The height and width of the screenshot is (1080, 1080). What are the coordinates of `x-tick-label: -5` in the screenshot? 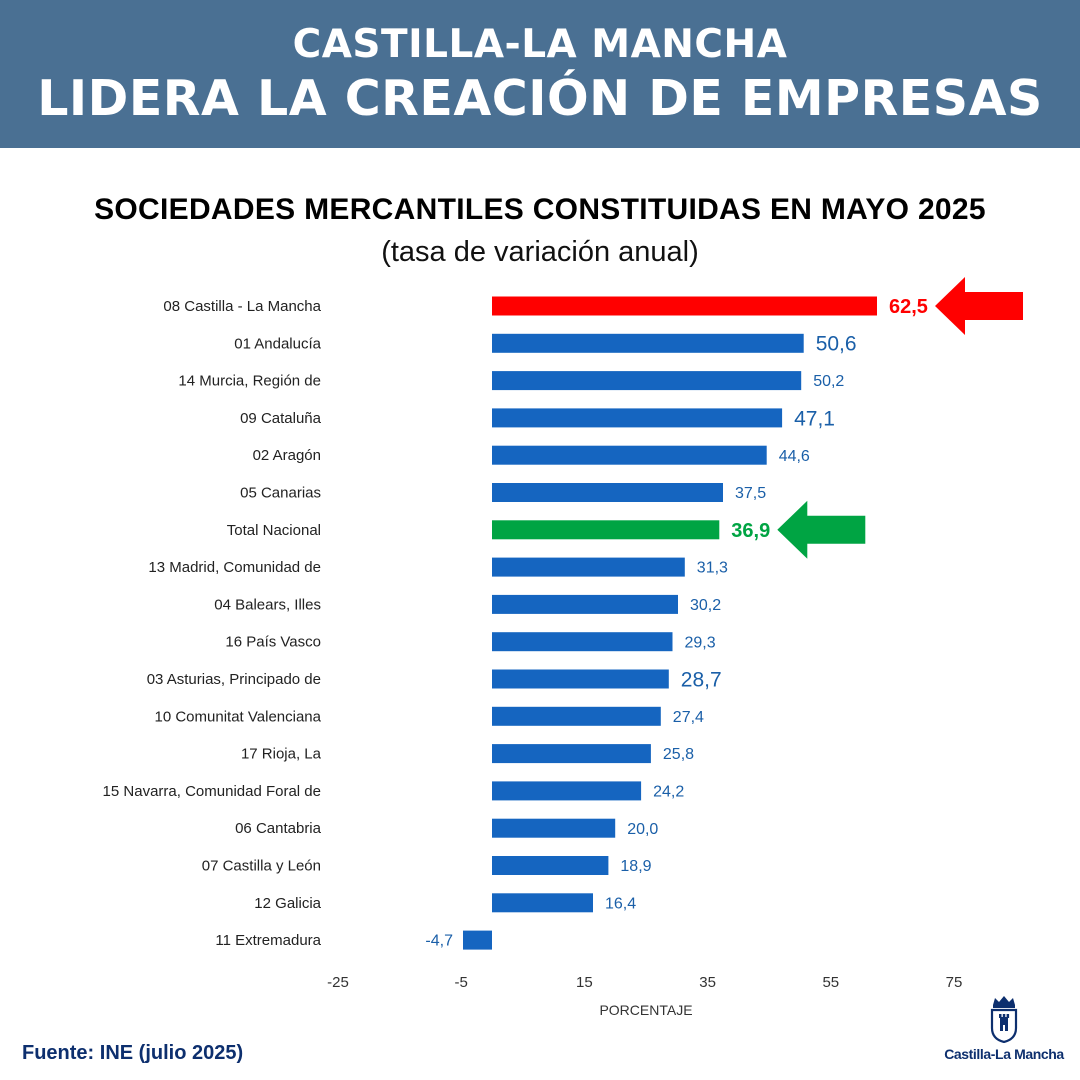 It's located at (461, 982).